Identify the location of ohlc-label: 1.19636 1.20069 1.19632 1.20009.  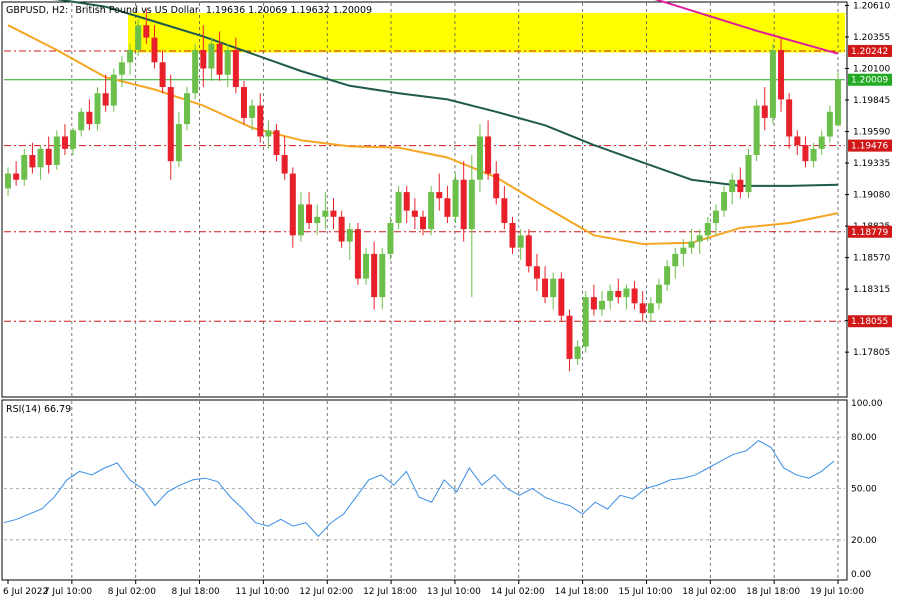
(289, 10).